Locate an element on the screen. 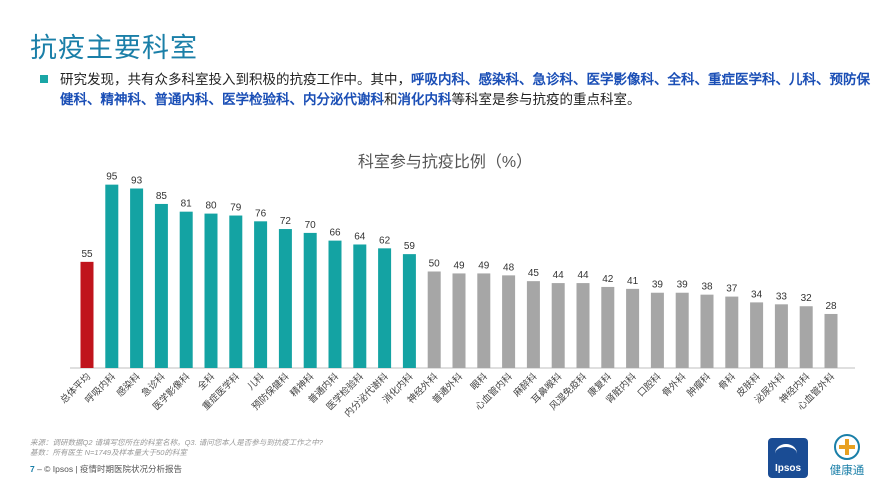 Image resolution: width=890 pixels, height=500 pixels. page-title: 抗疫主要科室 is located at coordinates (114, 48).